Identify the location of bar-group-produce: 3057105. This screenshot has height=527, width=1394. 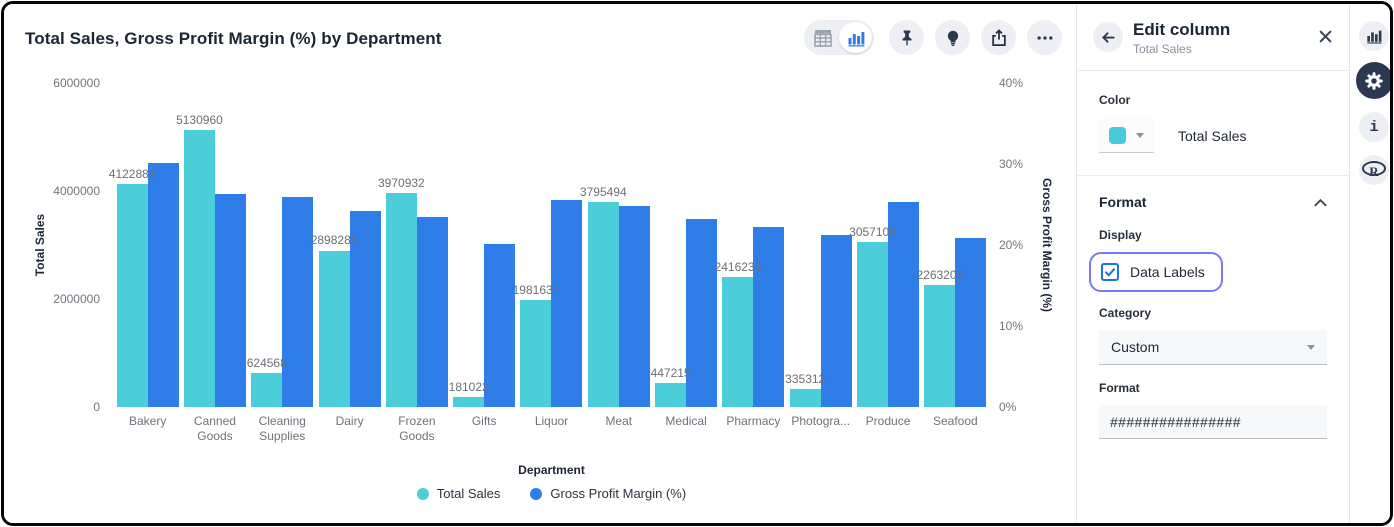
(885, 245).